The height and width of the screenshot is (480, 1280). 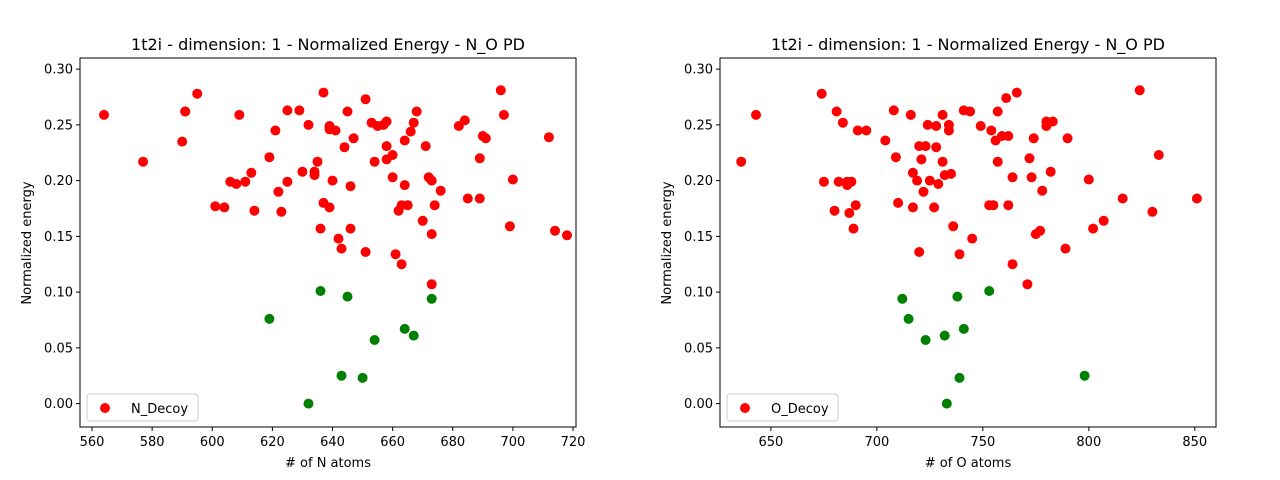 What do you see at coordinates (58, 125) in the screenshot?
I see `left-y-tick-label: 0.25` at bounding box center [58, 125].